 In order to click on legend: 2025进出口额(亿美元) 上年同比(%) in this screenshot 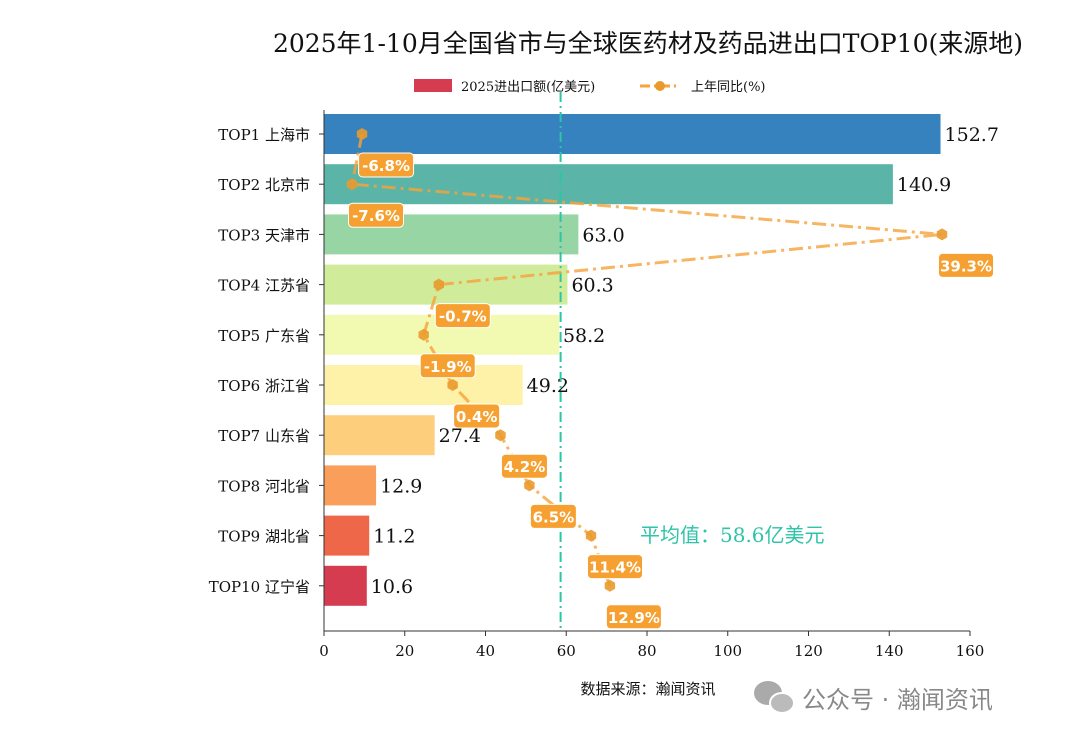, I will do `click(590, 87)`.